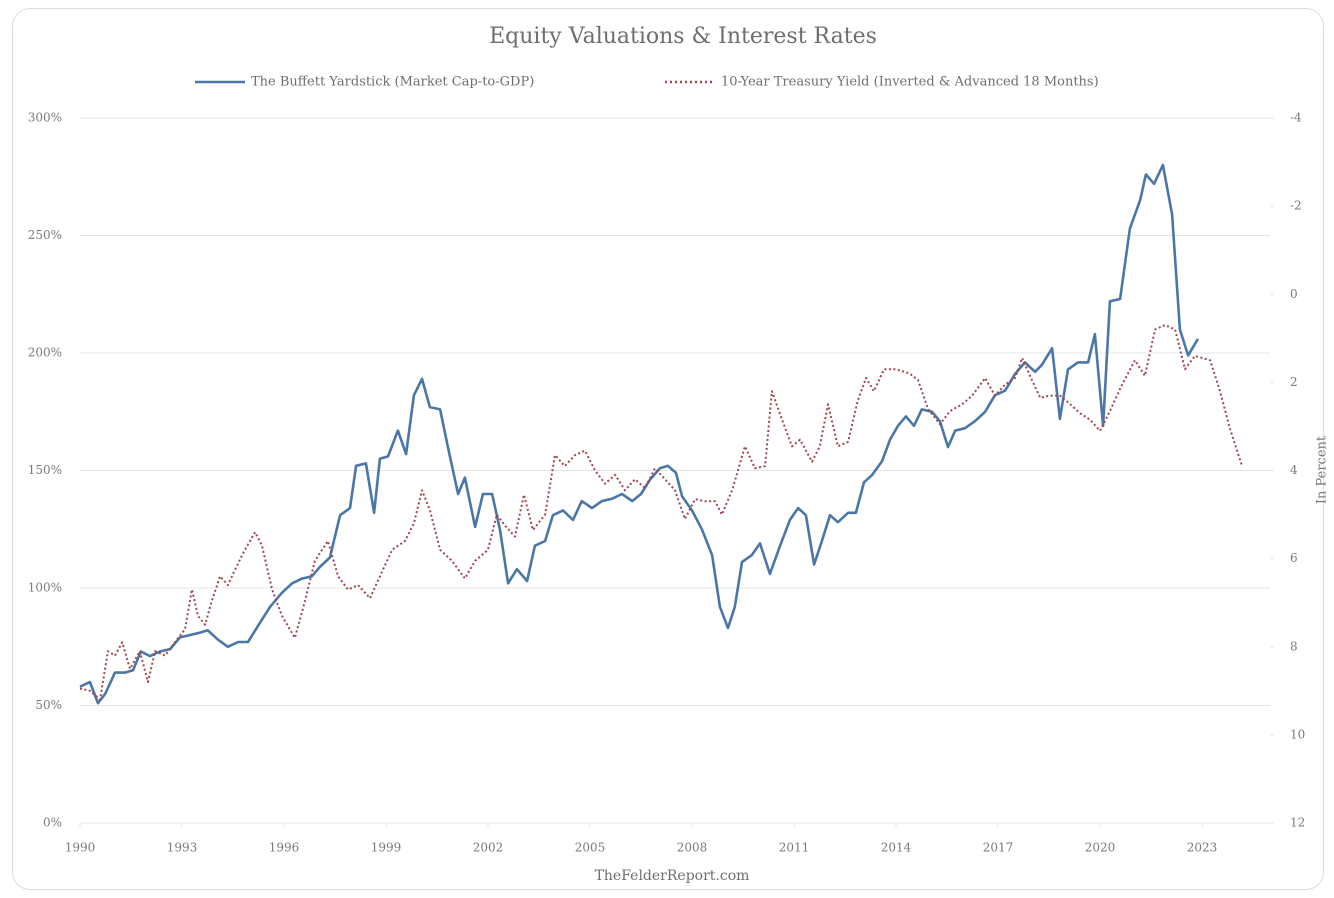 The image size is (1334, 898). What do you see at coordinates (1294, 558) in the screenshot?
I see `y2-tick-label: 6` at bounding box center [1294, 558].